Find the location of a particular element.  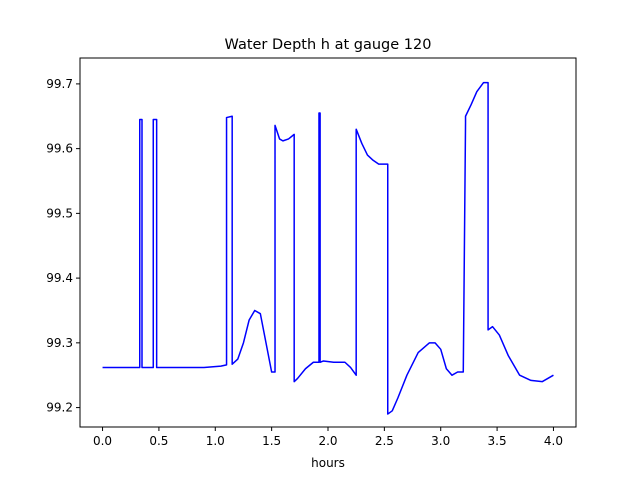

x-tick-label: 1.5 is located at coordinates (271, 441).